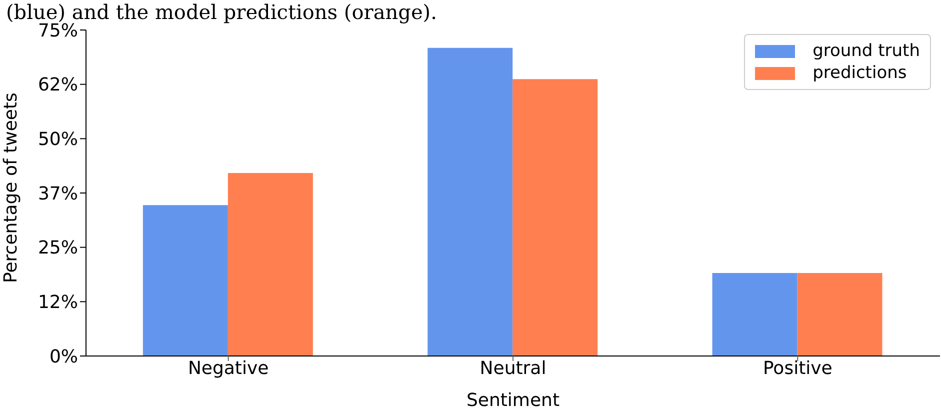 The image size is (941, 408). I want to click on y-tick-label: 0%, so click(63, 357).